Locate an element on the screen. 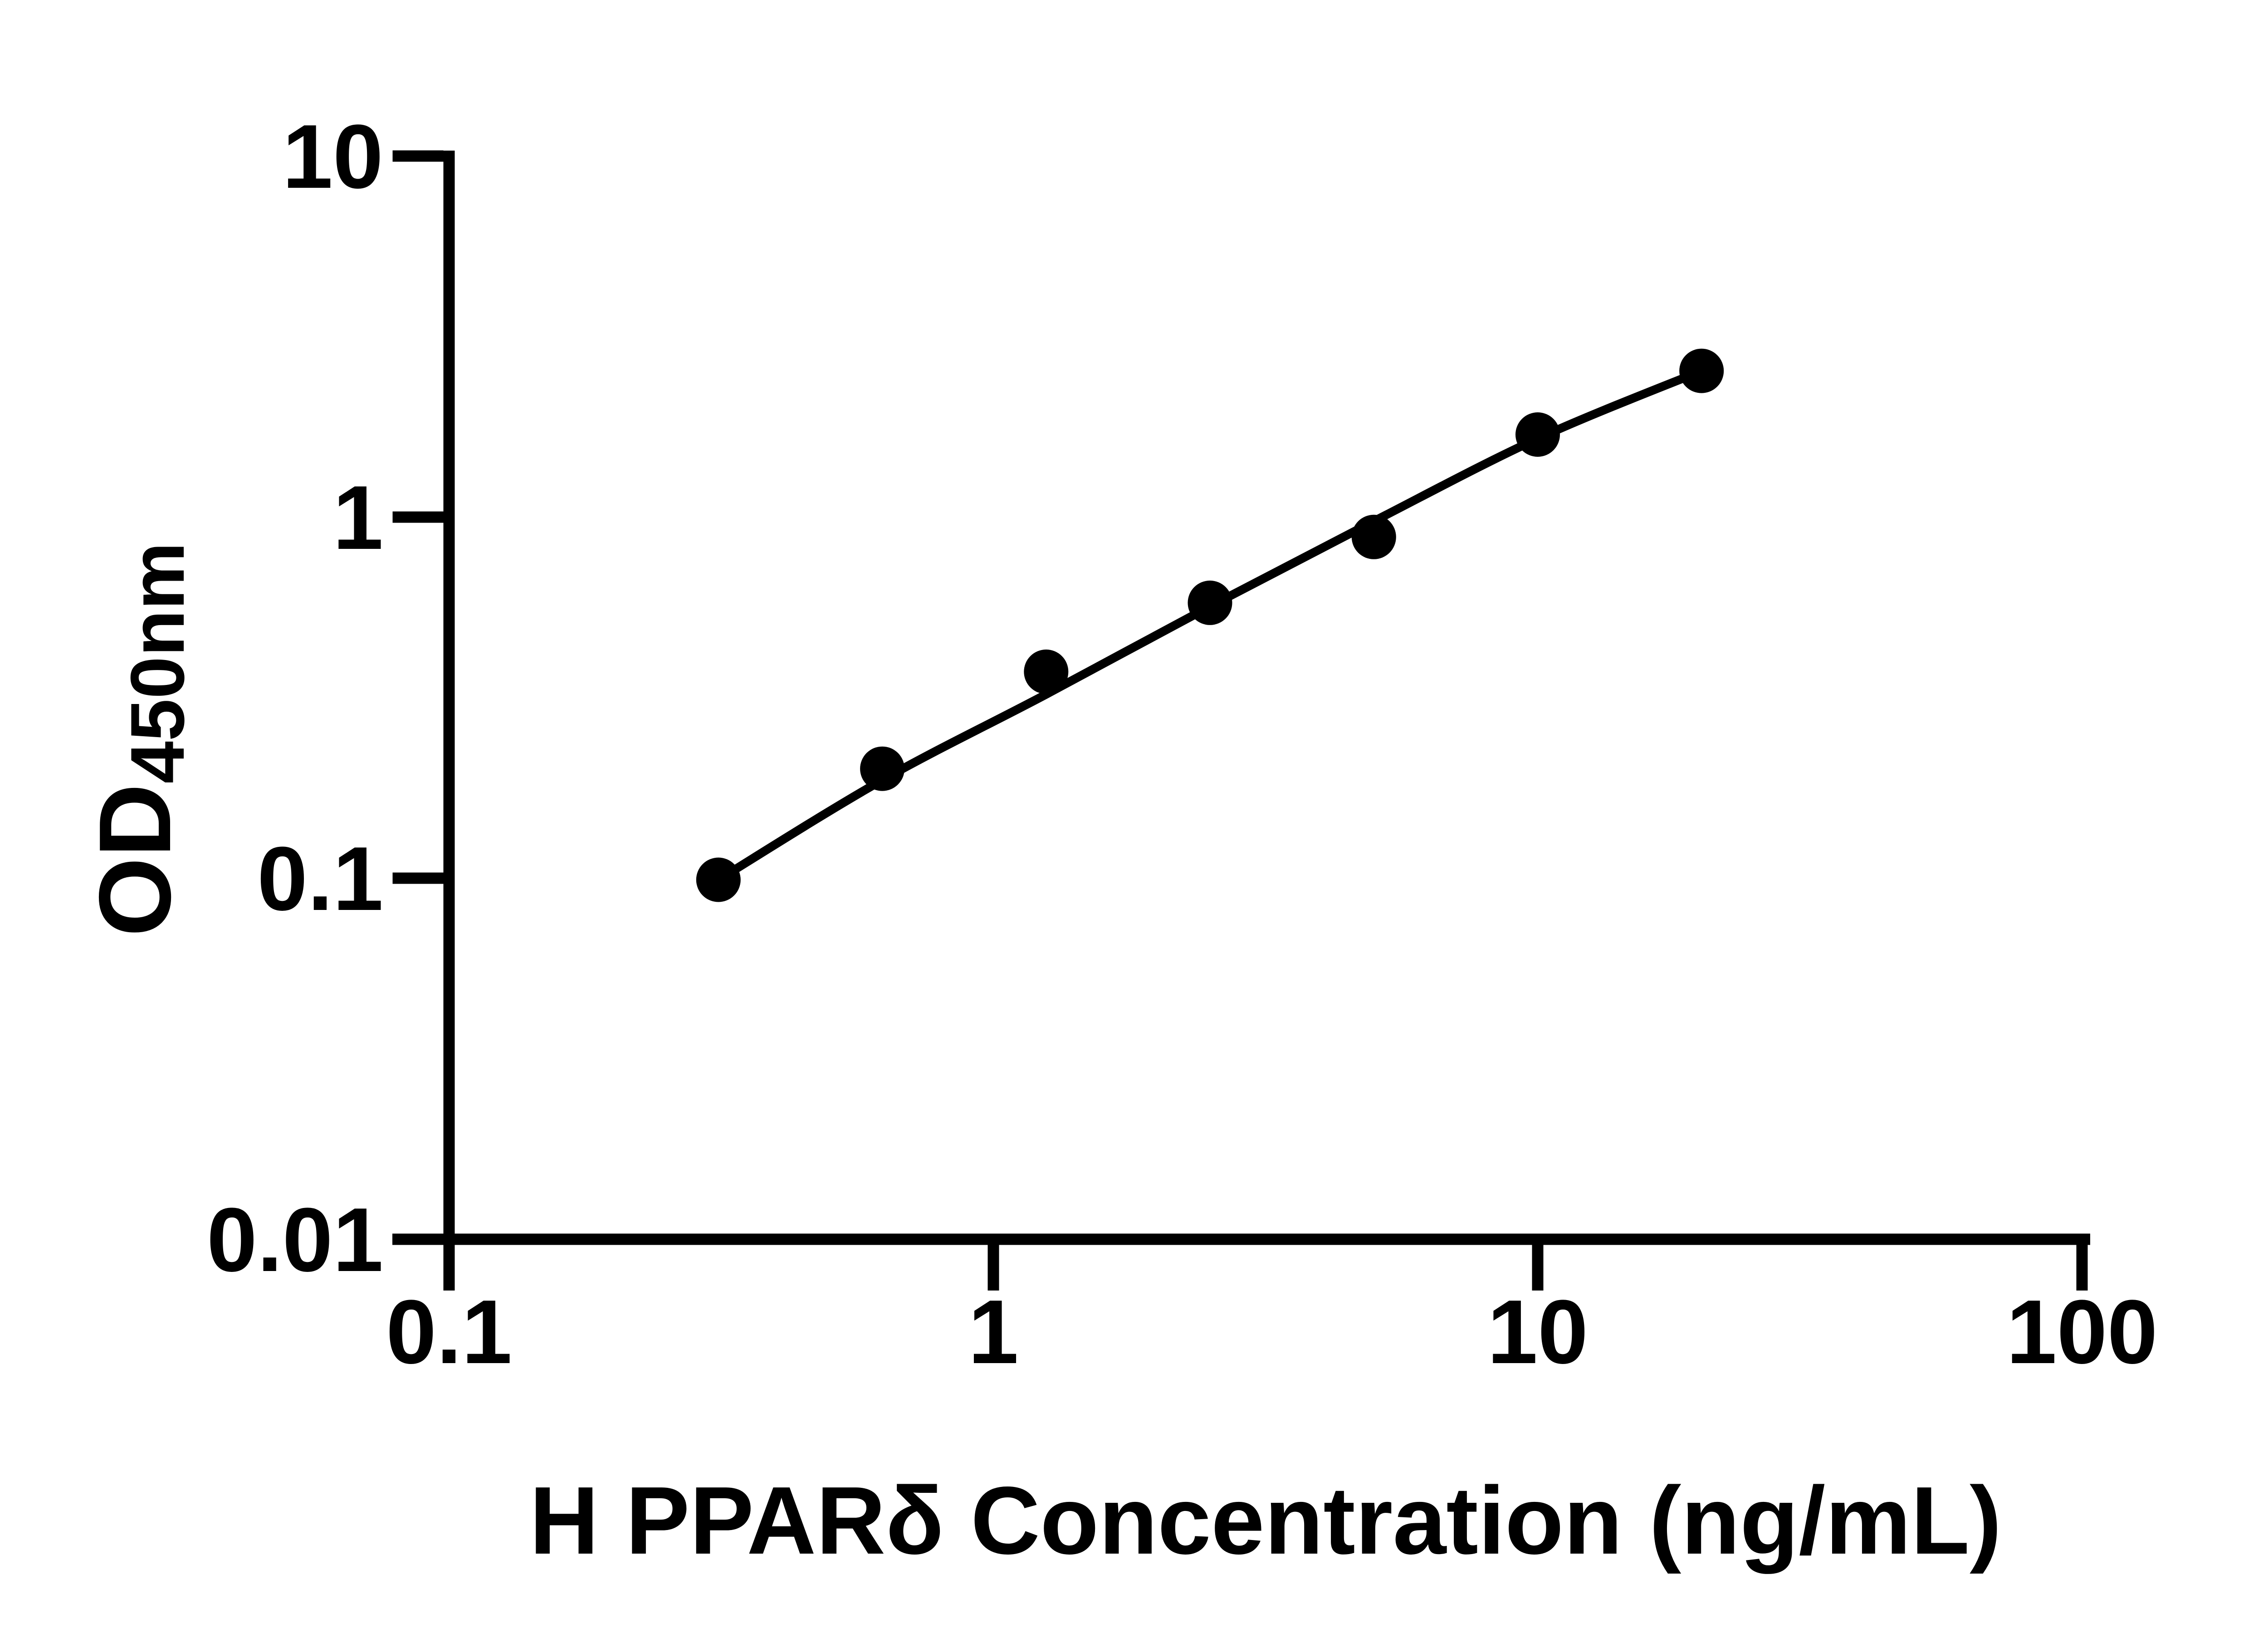  x-tick-label: 0.1 is located at coordinates (449, 1332).